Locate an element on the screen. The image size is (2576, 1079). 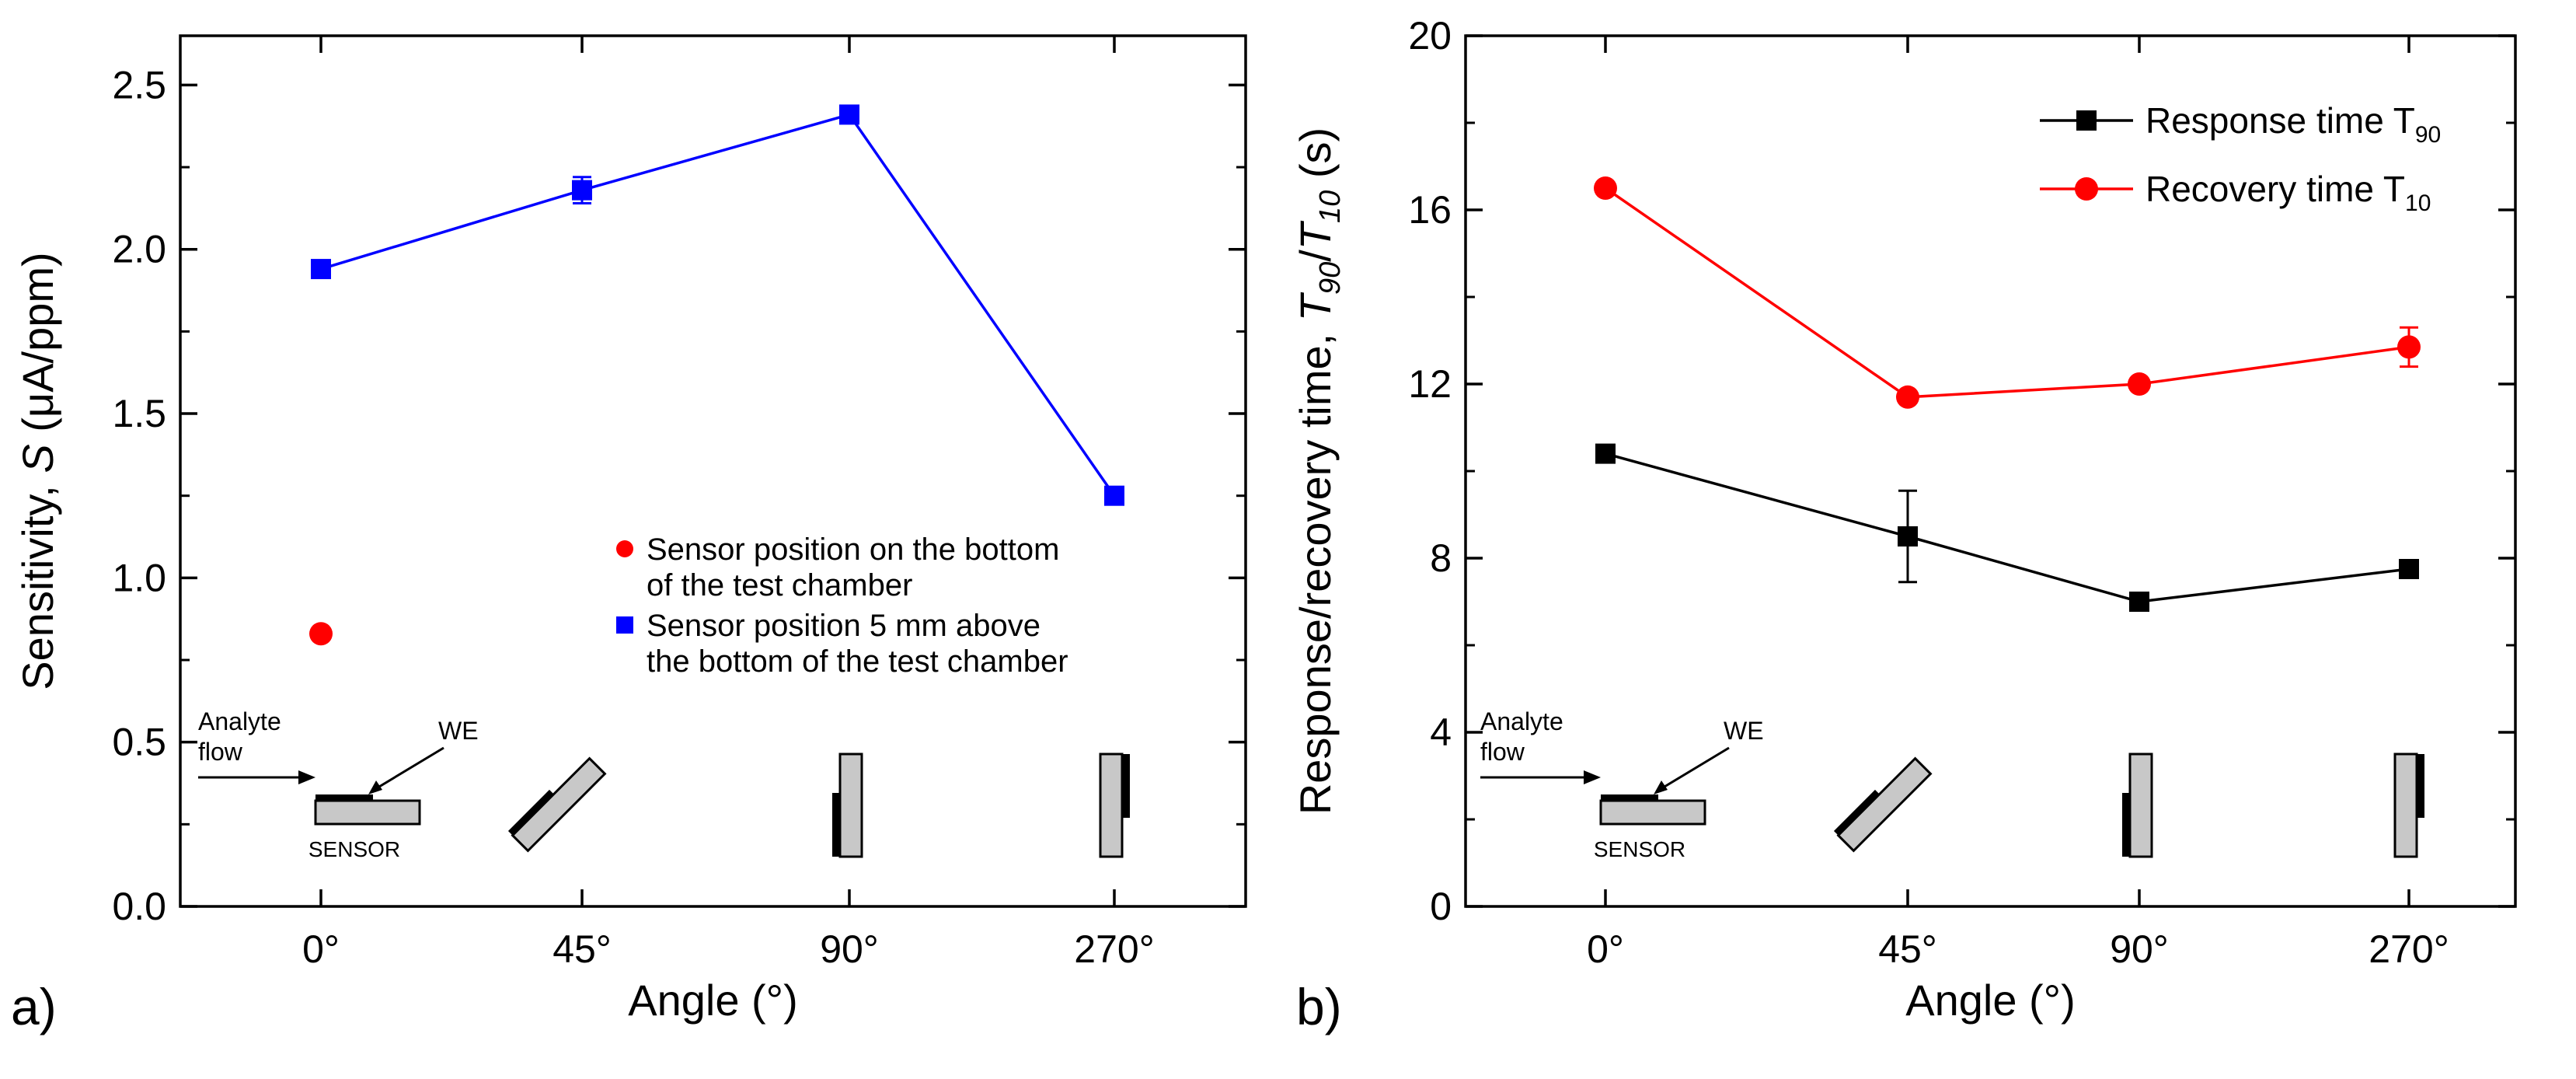
legend-label-sub: 10 is located at coordinates (2418, 203).